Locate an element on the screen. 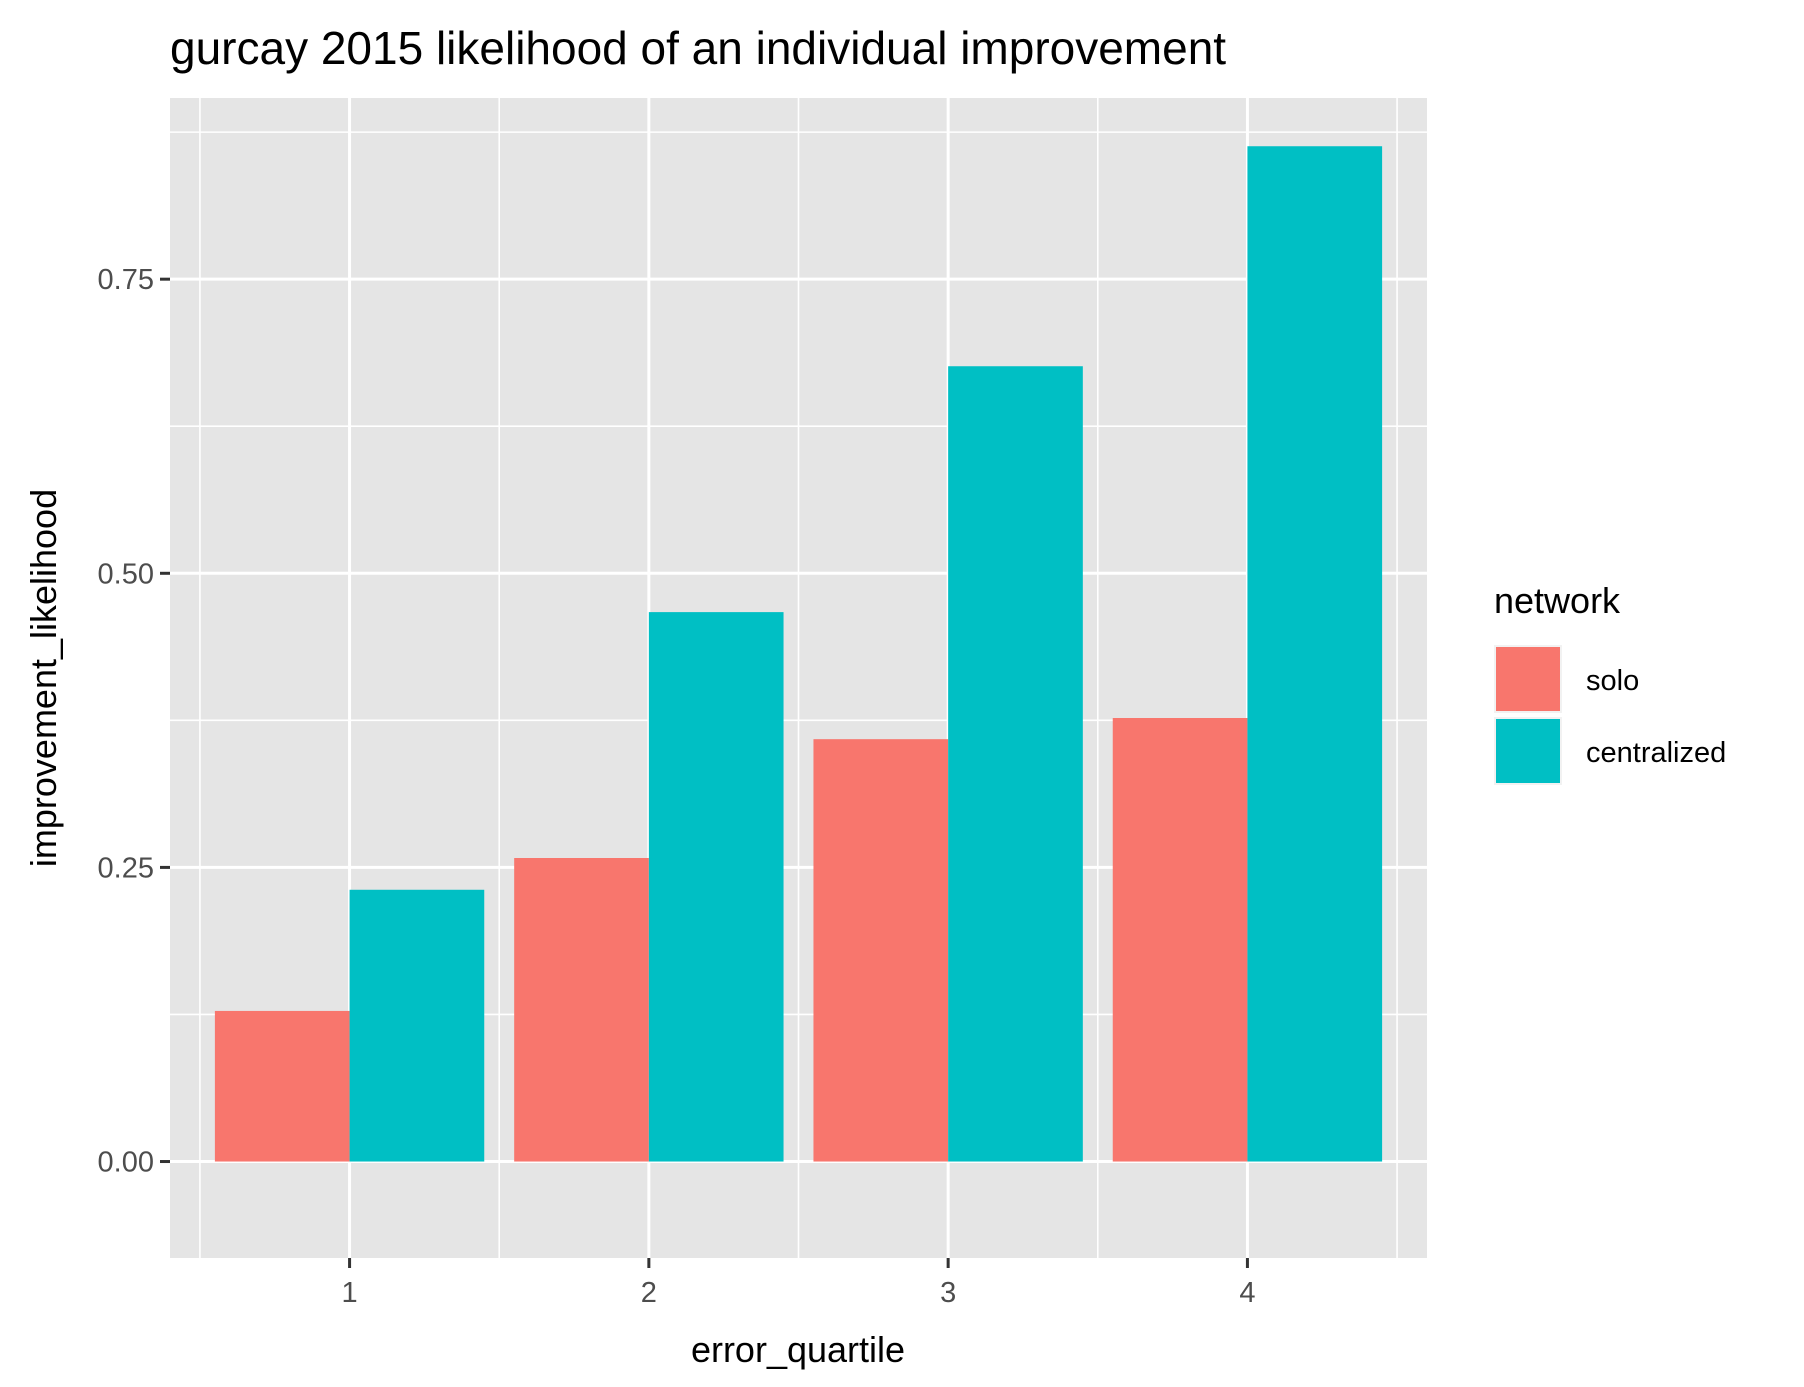 The image size is (1804, 1387). legend-swatch-centralized is located at coordinates (1528, 751).